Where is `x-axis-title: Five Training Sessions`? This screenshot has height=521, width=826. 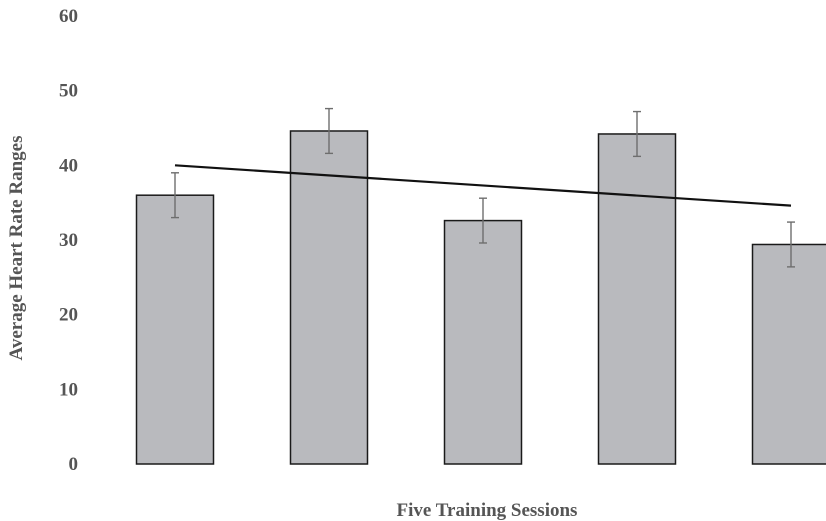
x-axis-title: Five Training Sessions is located at coordinates (487, 510).